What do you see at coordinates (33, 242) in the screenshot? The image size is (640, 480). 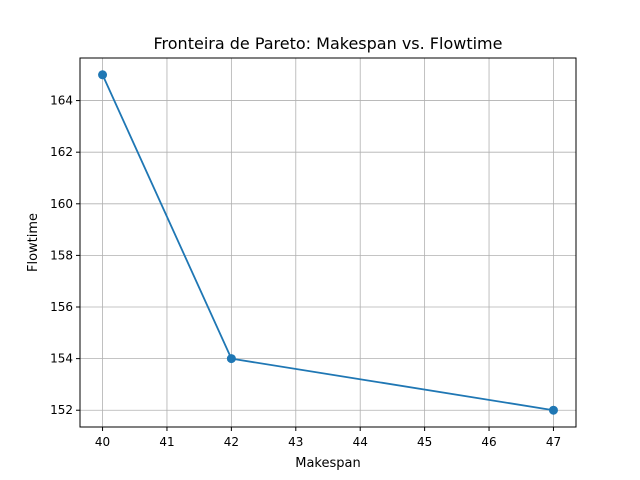 I see `y-axis-label: Flowtime` at bounding box center [33, 242].